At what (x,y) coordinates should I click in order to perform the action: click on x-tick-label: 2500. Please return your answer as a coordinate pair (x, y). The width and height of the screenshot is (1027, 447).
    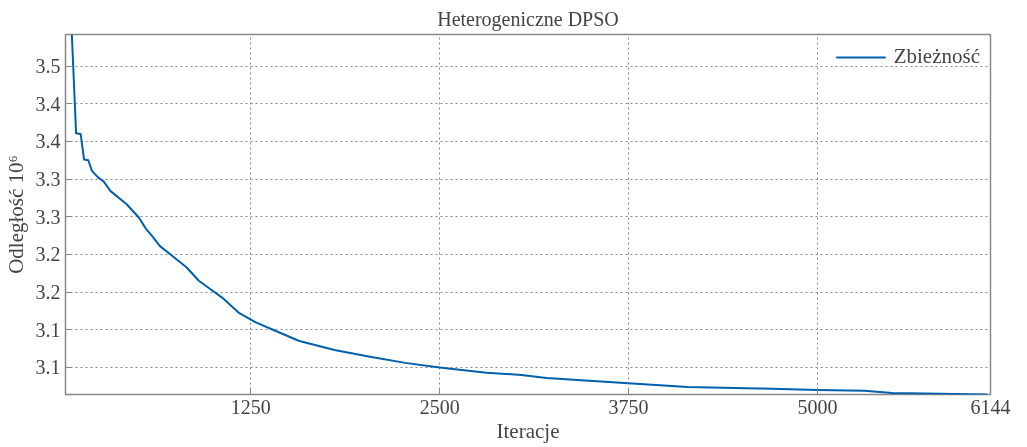
    Looking at the image, I should click on (439, 406).